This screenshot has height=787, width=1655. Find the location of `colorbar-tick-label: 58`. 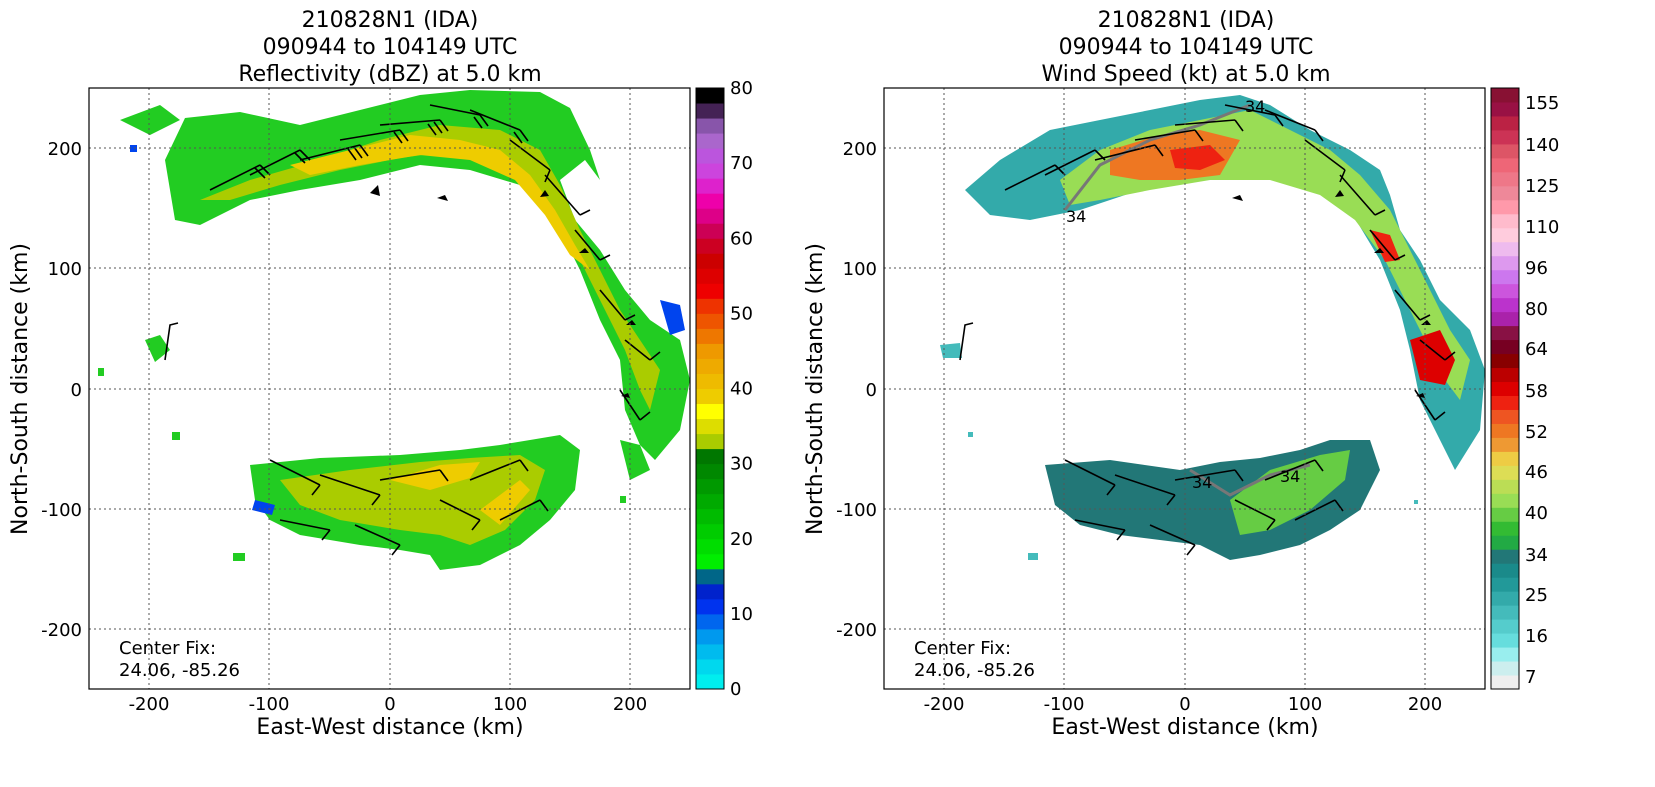

colorbar-tick-label: 58 is located at coordinates (1536, 391).